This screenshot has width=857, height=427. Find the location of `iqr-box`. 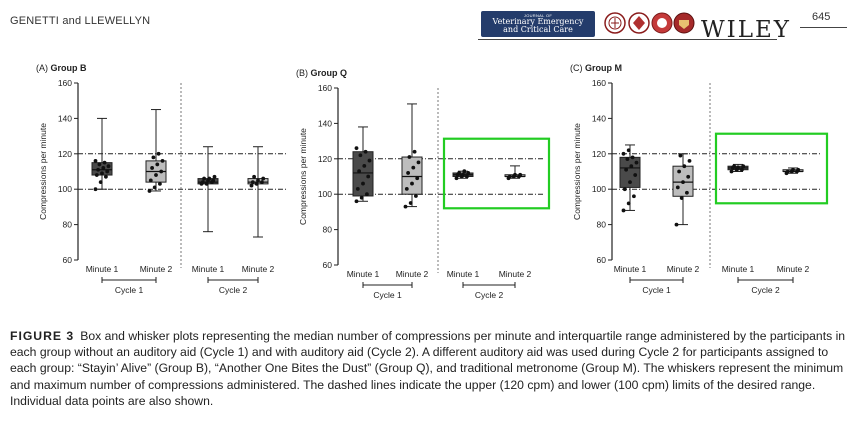

iqr-box is located at coordinates (412, 175).